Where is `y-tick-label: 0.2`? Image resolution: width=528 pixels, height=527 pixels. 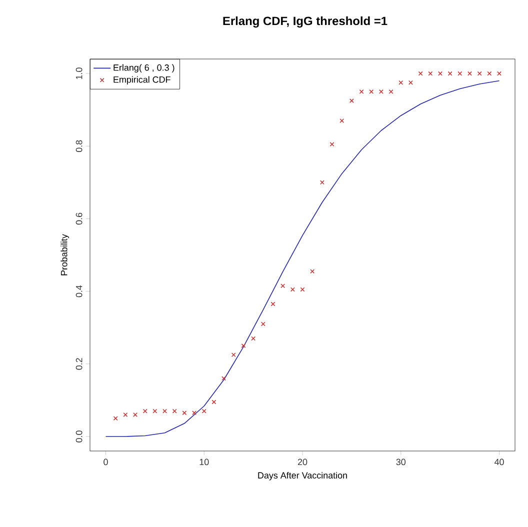 y-tick-label: 0.2 is located at coordinates (79, 364).